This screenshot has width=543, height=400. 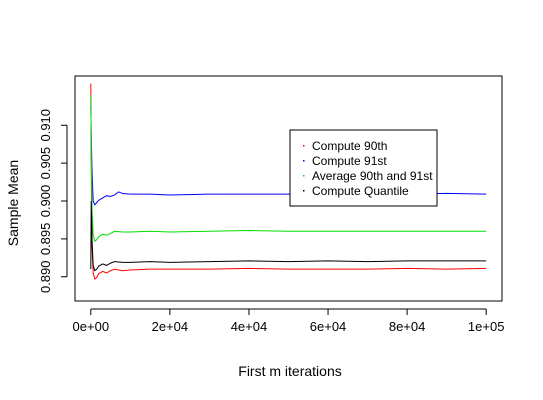 I want to click on y-tick-label: 0.905, so click(x=45, y=163).